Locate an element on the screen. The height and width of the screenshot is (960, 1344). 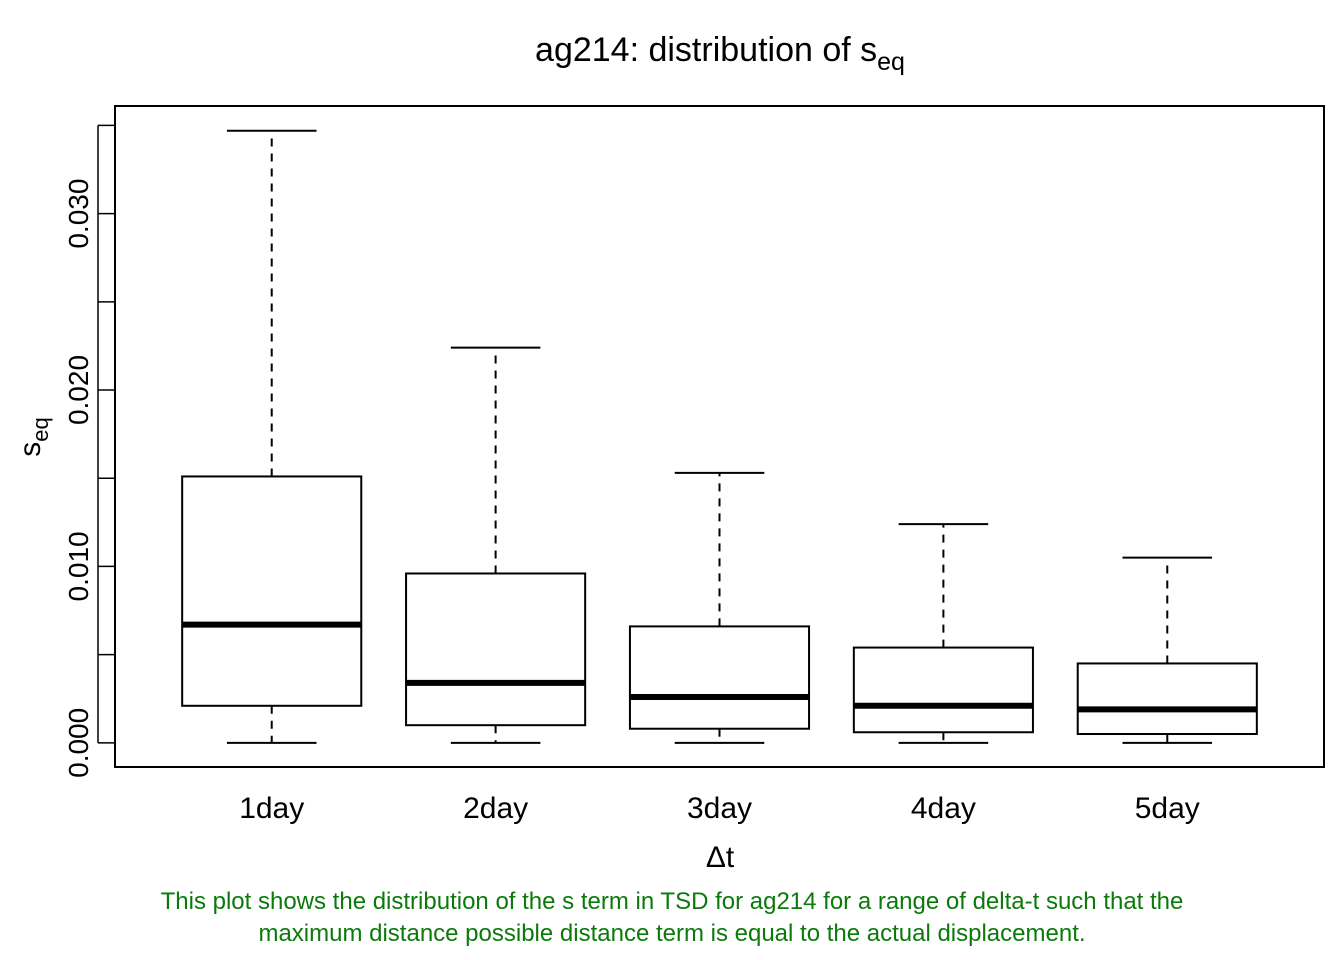
x-tick-label: 2day is located at coordinates (495, 808).